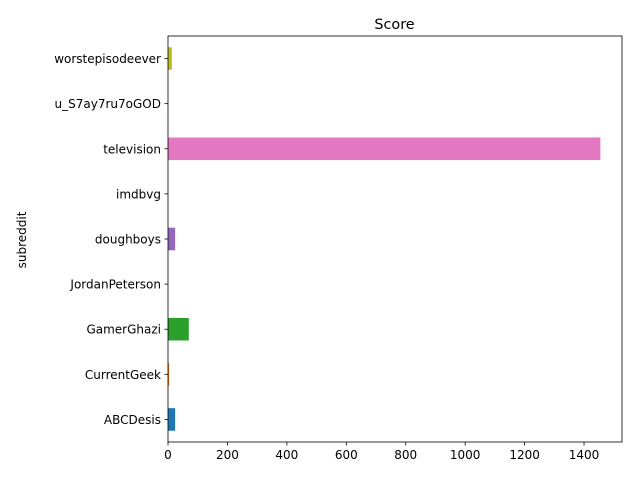  What do you see at coordinates (168, 455) in the screenshot?
I see `x-tick-label-0: 0` at bounding box center [168, 455].